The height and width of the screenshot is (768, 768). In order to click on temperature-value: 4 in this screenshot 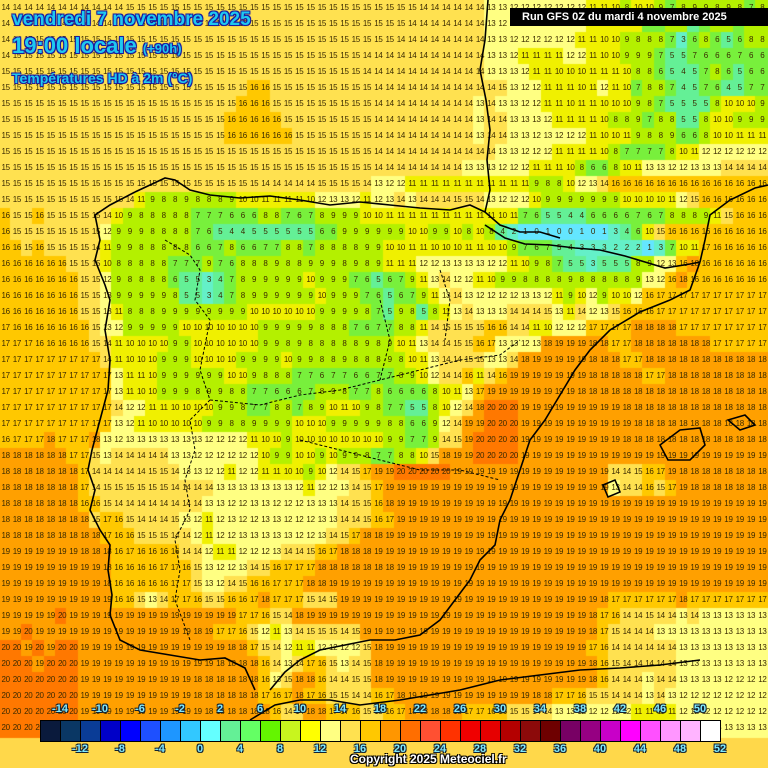, I will do `click(570, 247)`.